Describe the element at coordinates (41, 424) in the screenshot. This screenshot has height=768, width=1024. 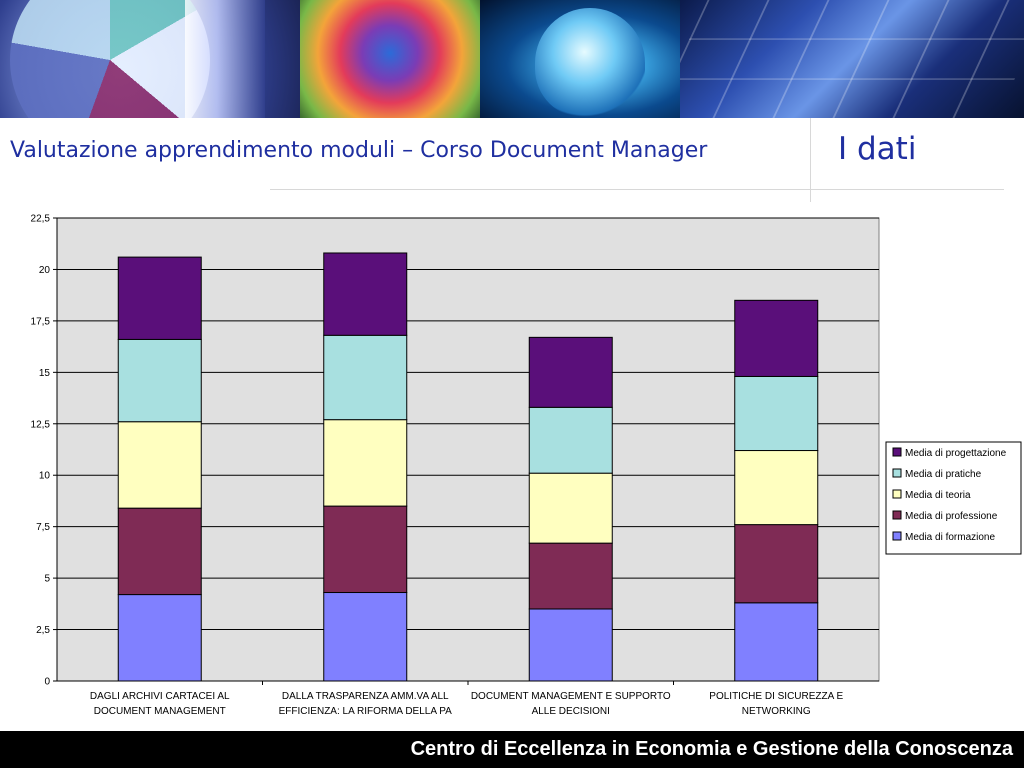
I see `y-tick-label: 12,5` at that location.